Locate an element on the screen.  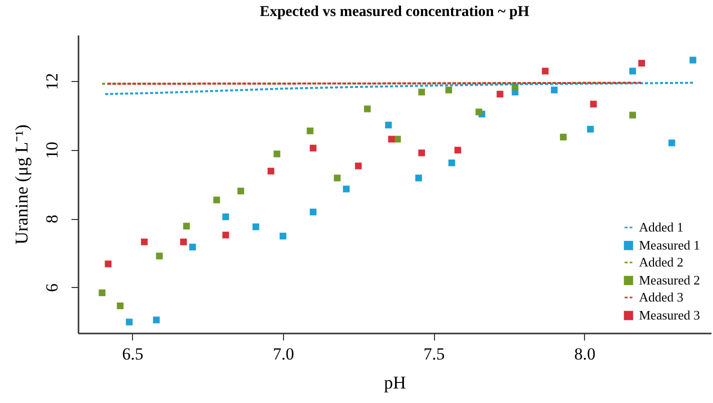
y-axis-title: Uranine (μg L⁻¹) is located at coordinates (22, 184).